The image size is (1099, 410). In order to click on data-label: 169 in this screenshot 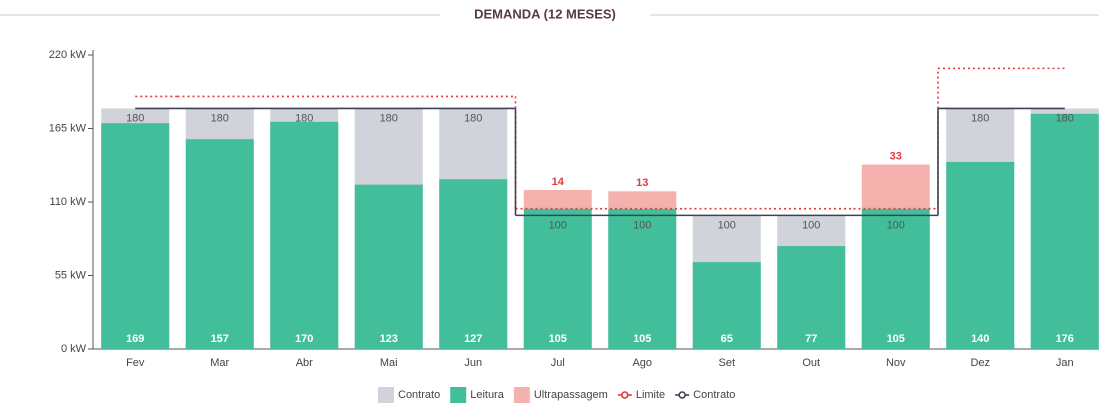, I will do `click(135, 339)`.